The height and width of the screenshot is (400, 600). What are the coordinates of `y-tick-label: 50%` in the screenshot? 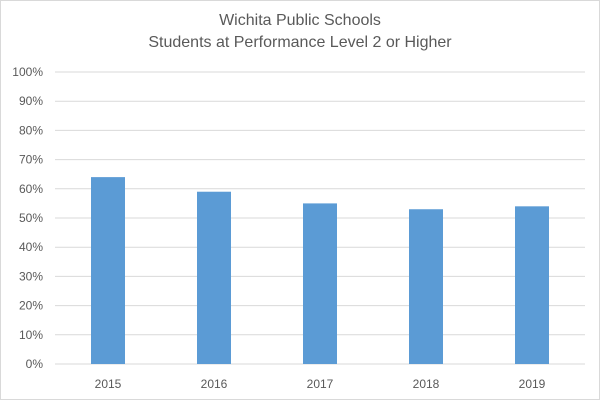 It's located at (31, 218).